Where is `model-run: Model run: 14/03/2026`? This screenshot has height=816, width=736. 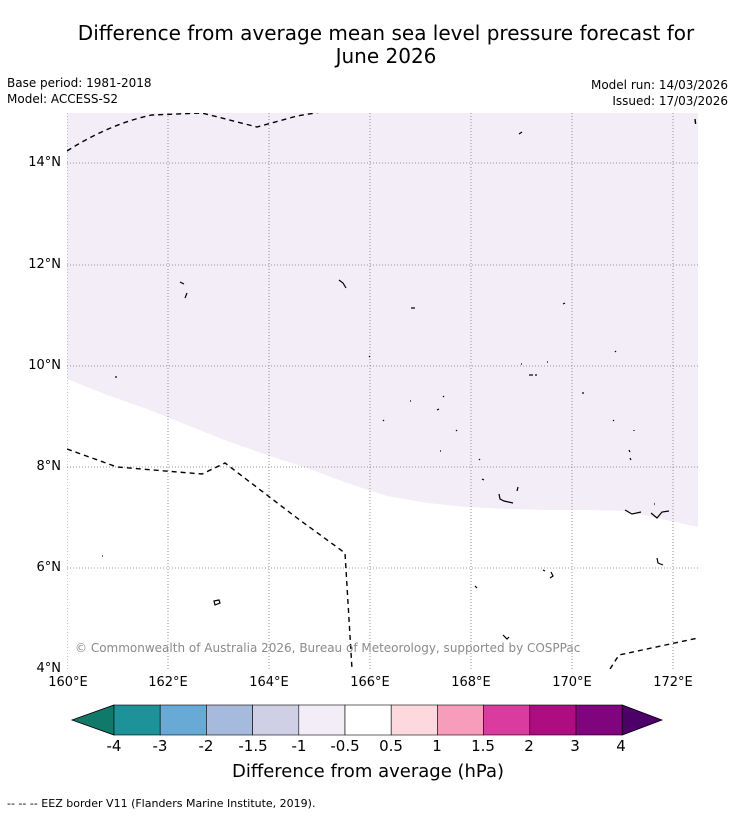 model-run: Model run: 14/03/2026 is located at coordinates (659, 85).